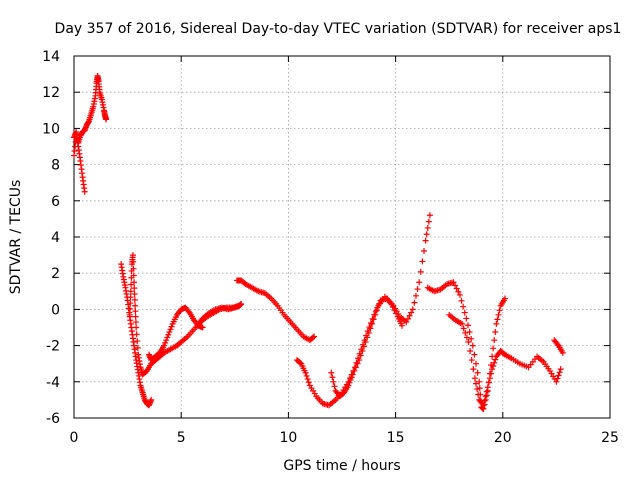 The width and height of the screenshot is (640, 480). Describe the element at coordinates (53, 419) in the screenshot. I see `y-tick-label: -6` at that location.